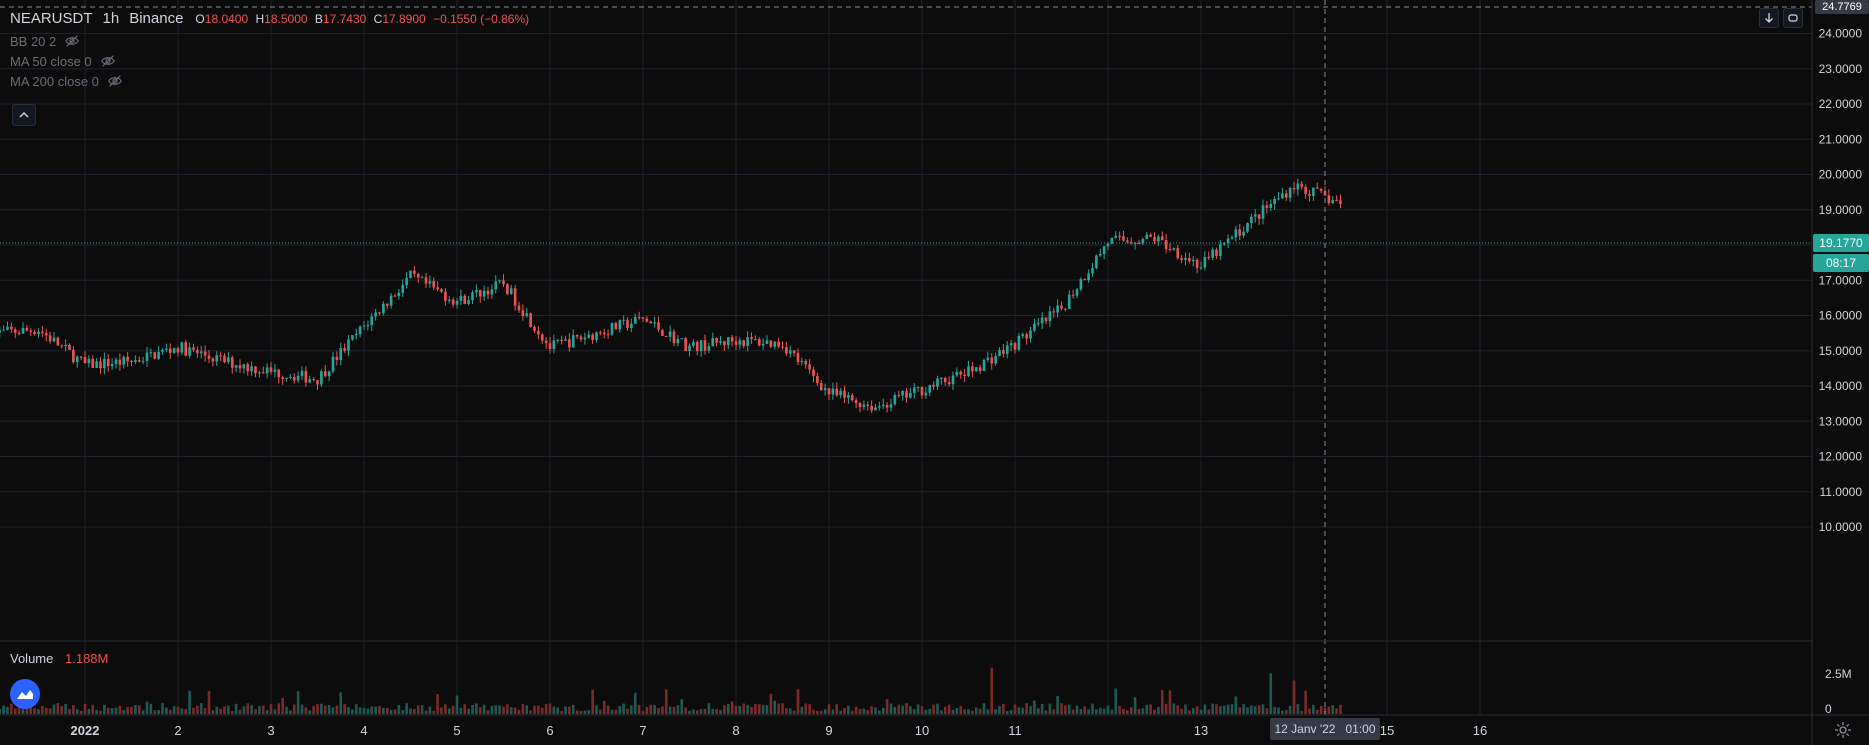 This screenshot has width=1869, height=745. Describe the element at coordinates (24, 115) in the screenshot. I see `collapse-indicators-button` at that location.